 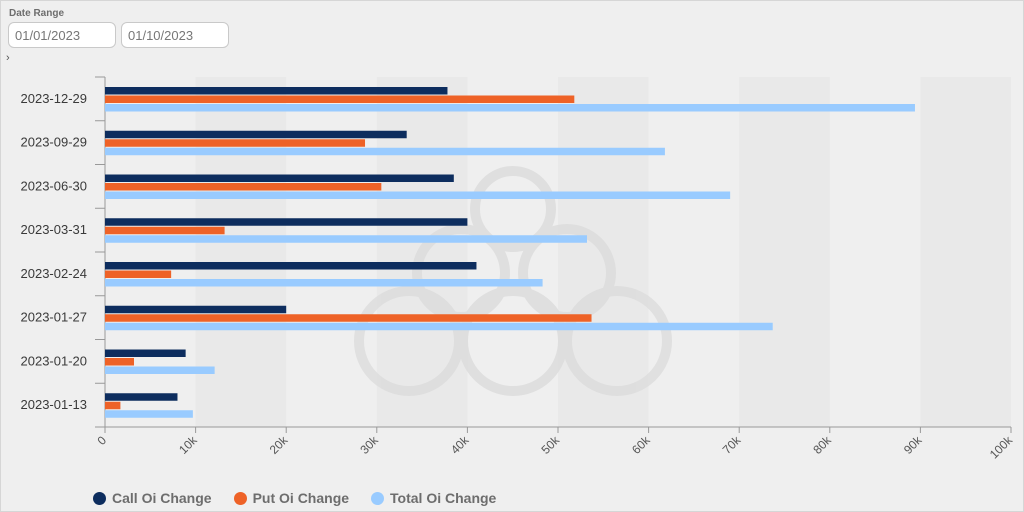 I want to click on x-tick-label: 0, so click(x=101, y=440).